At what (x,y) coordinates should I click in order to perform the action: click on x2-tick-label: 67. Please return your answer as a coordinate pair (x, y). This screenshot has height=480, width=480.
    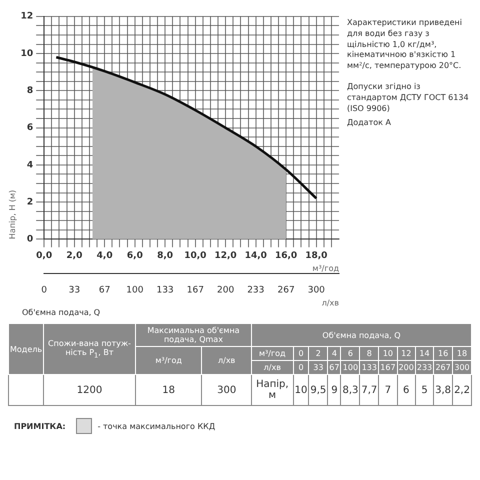
    Looking at the image, I should click on (104, 290).